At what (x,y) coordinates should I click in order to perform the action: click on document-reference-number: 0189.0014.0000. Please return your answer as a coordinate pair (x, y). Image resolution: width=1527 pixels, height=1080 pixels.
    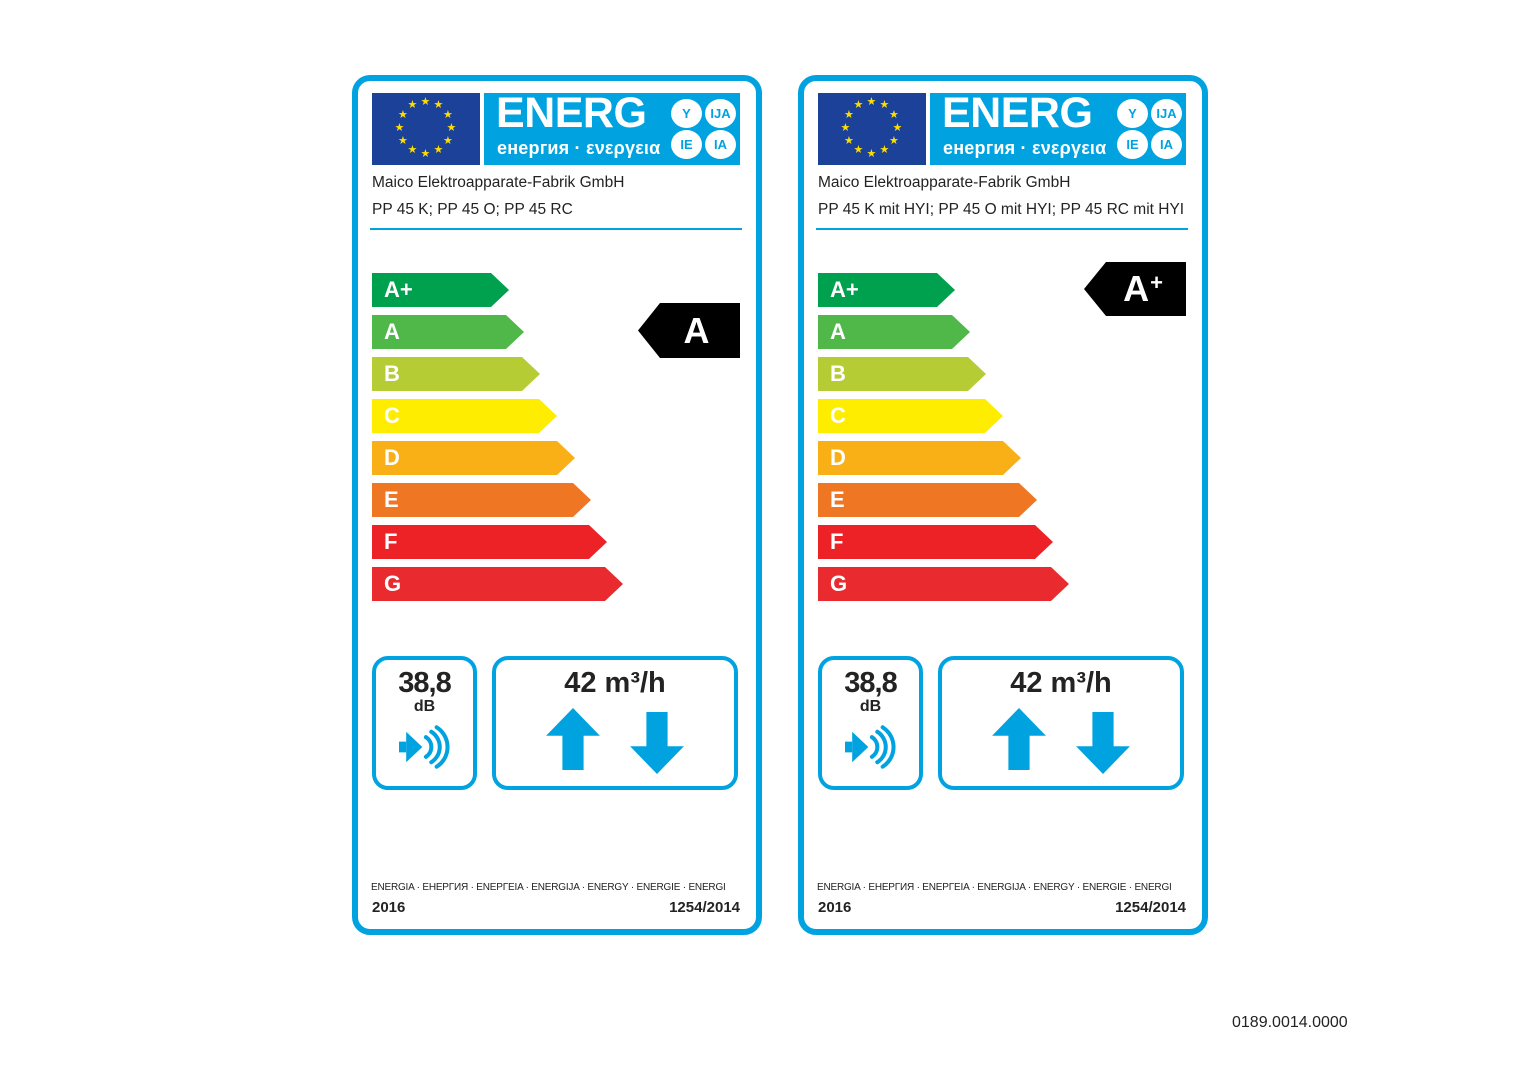
    Looking at the image, I should click on (1290, 1022).